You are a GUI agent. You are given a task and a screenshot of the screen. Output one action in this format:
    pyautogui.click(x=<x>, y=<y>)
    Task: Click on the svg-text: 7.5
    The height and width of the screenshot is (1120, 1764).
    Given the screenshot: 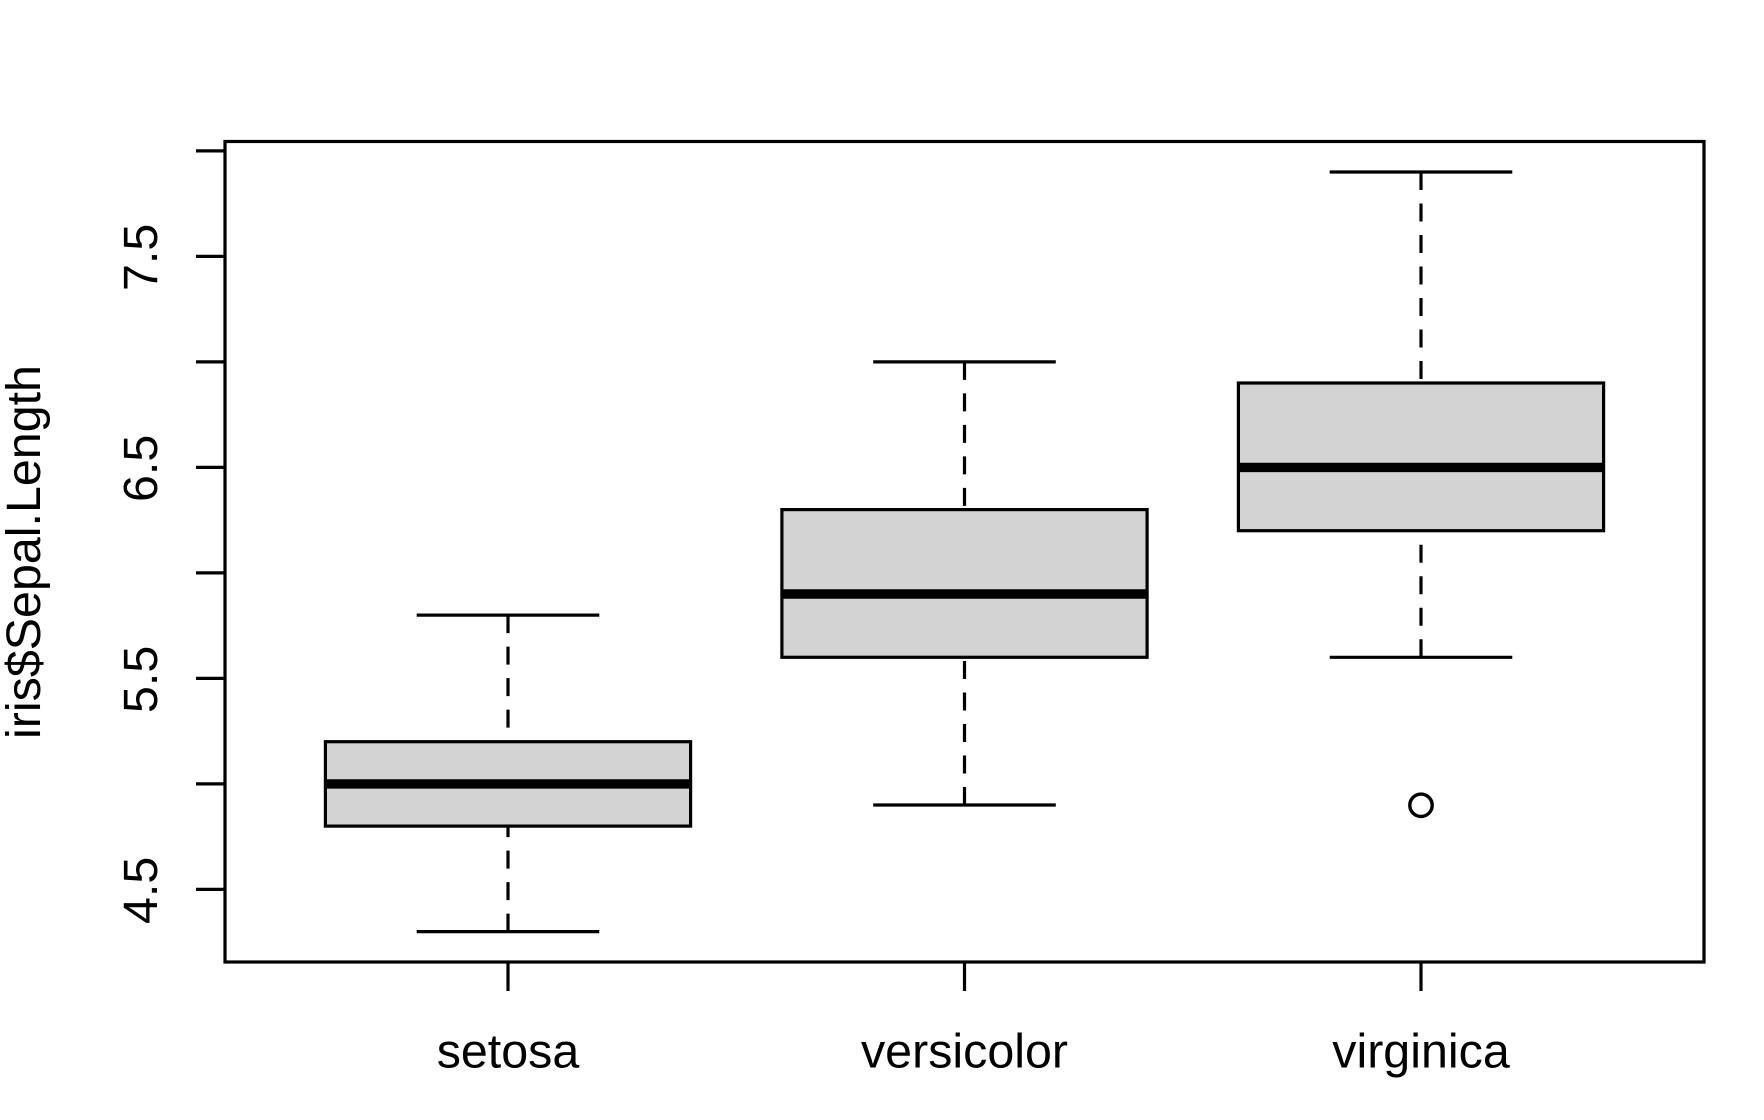 What is the action you would take?
    pyautogui.click(x=141, y=257)
    